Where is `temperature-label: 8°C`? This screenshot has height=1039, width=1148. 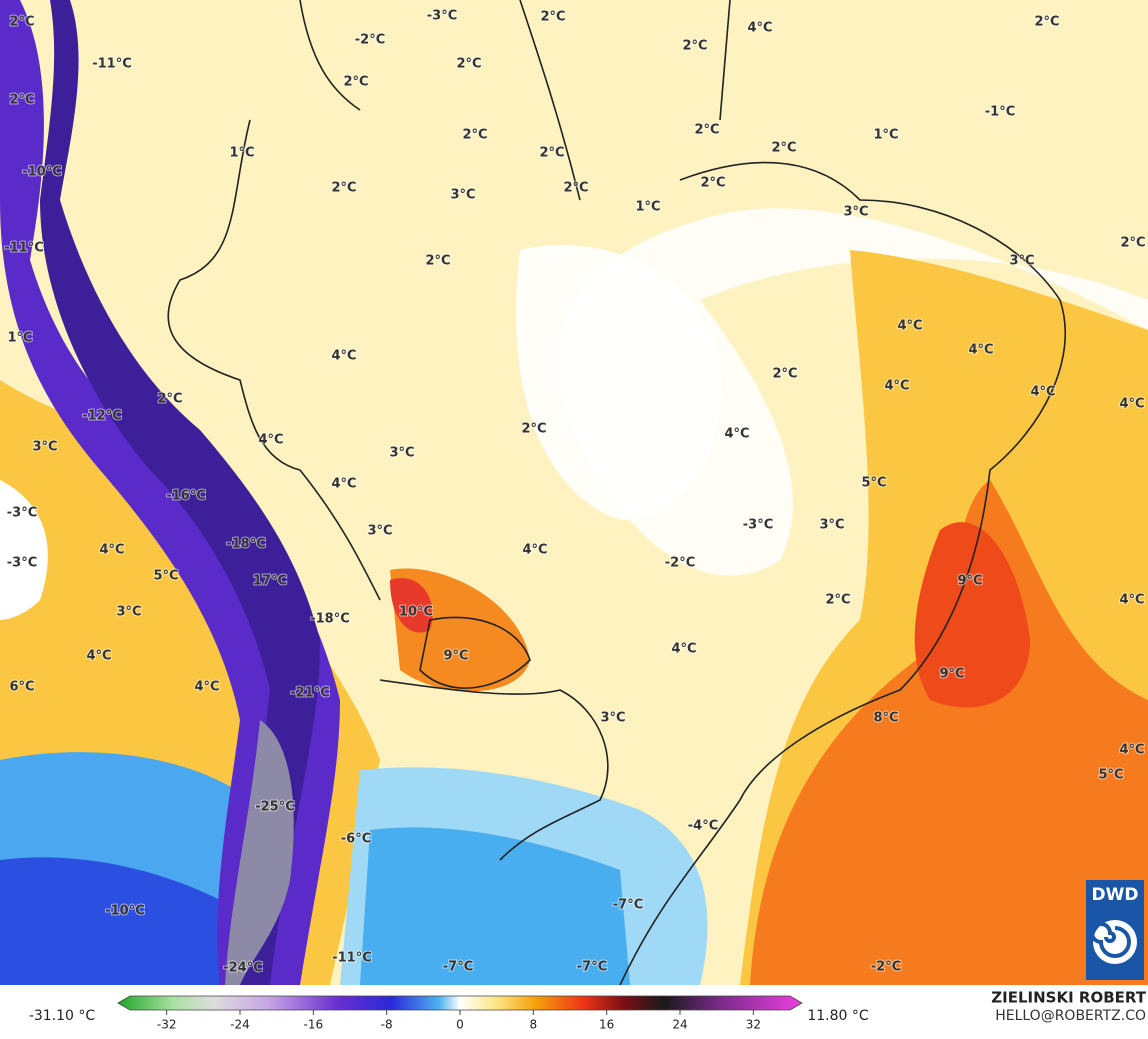
temperature-label: 8°C is located at coordinates (885, 718).